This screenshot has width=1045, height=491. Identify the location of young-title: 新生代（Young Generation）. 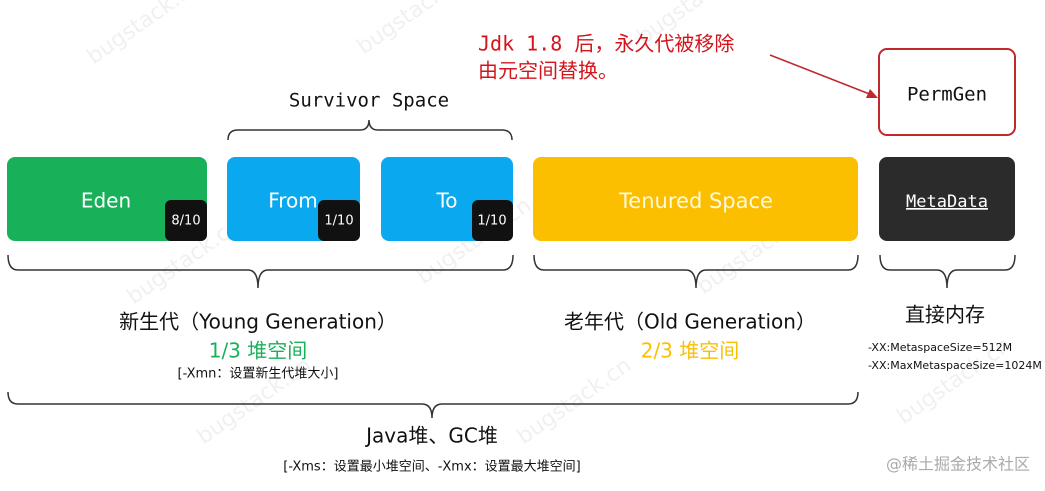
(258, 322).